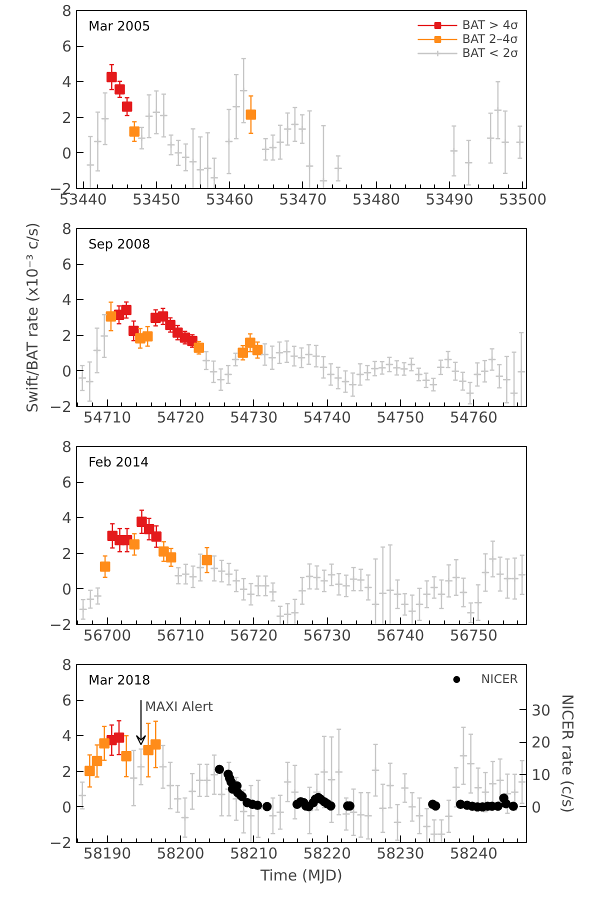 The width and height of the screenshot is (600, 900). Describe the element at coordinates (303, 199) in the screenshot. I see `x-tick-label: 53470` at that location.